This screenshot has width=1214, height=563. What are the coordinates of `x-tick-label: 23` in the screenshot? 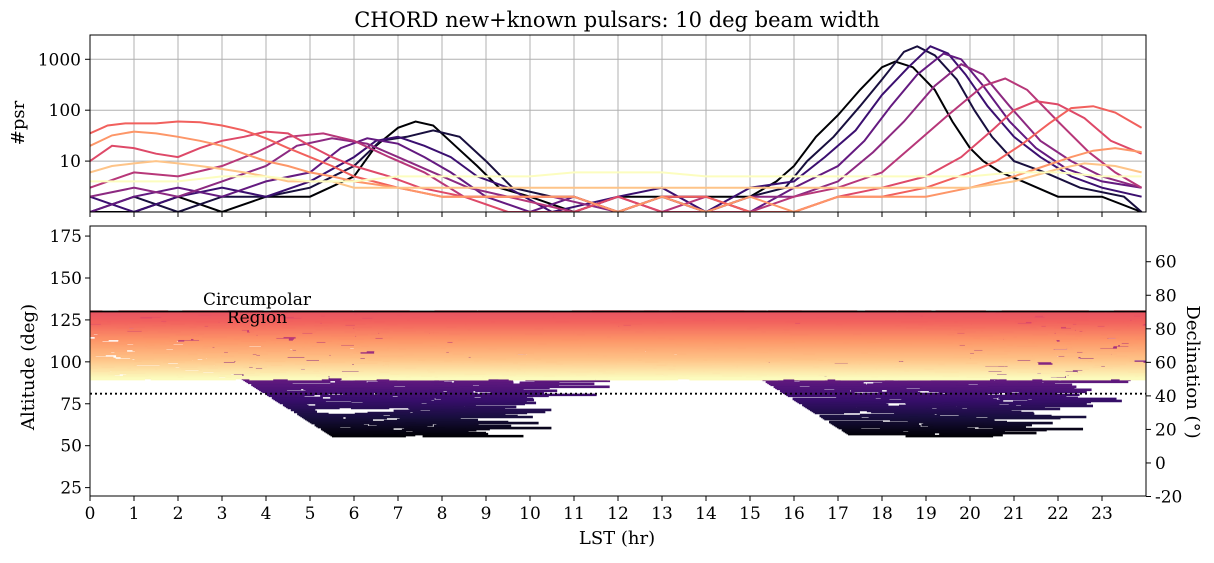 It's located at (1102, 514).